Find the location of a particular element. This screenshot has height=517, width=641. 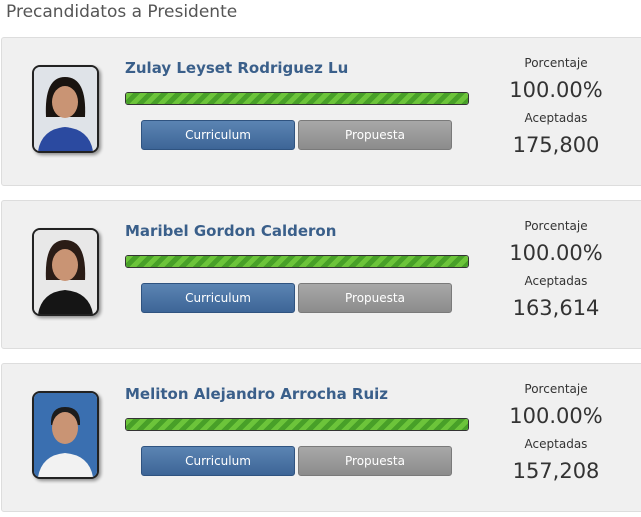

accepted-value: 175,800 is located at coordinates (556, 145).